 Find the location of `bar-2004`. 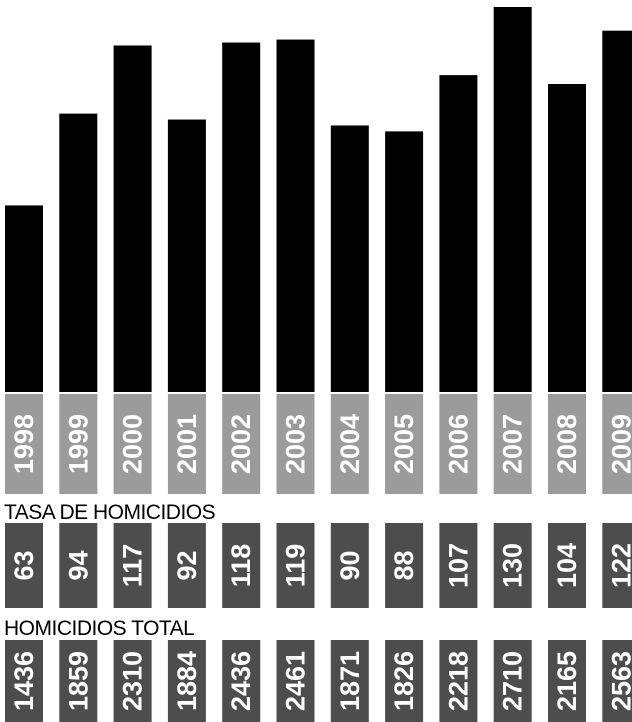

bar-2004 is located at coordinates (349, 258).